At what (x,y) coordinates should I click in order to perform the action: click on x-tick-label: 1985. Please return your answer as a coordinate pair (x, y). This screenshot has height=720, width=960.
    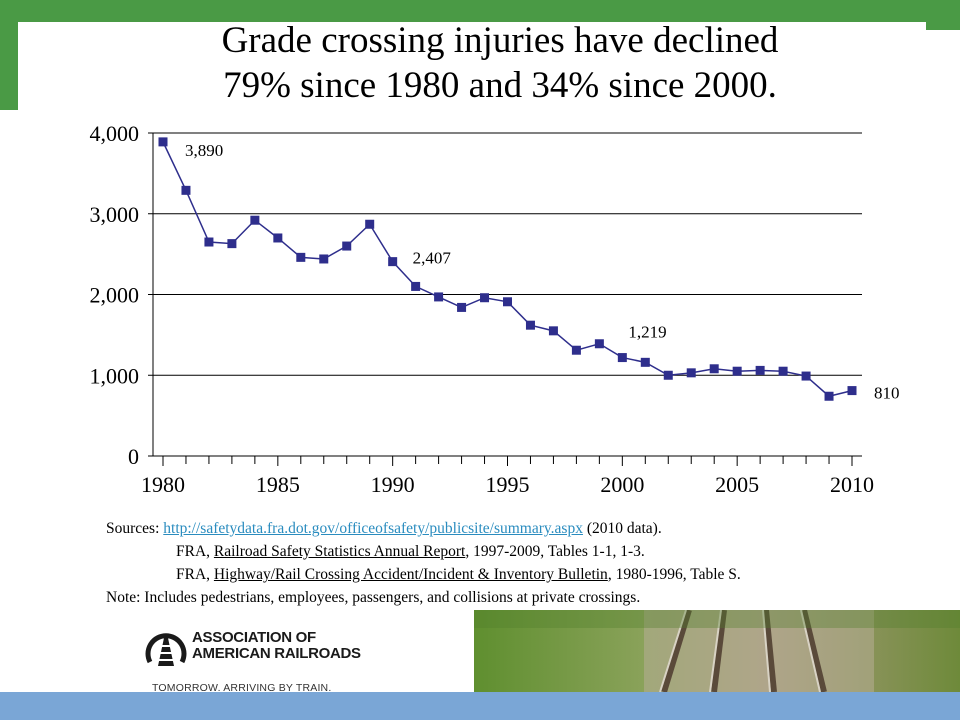
    Looking at the image, I should click on (278, 484).